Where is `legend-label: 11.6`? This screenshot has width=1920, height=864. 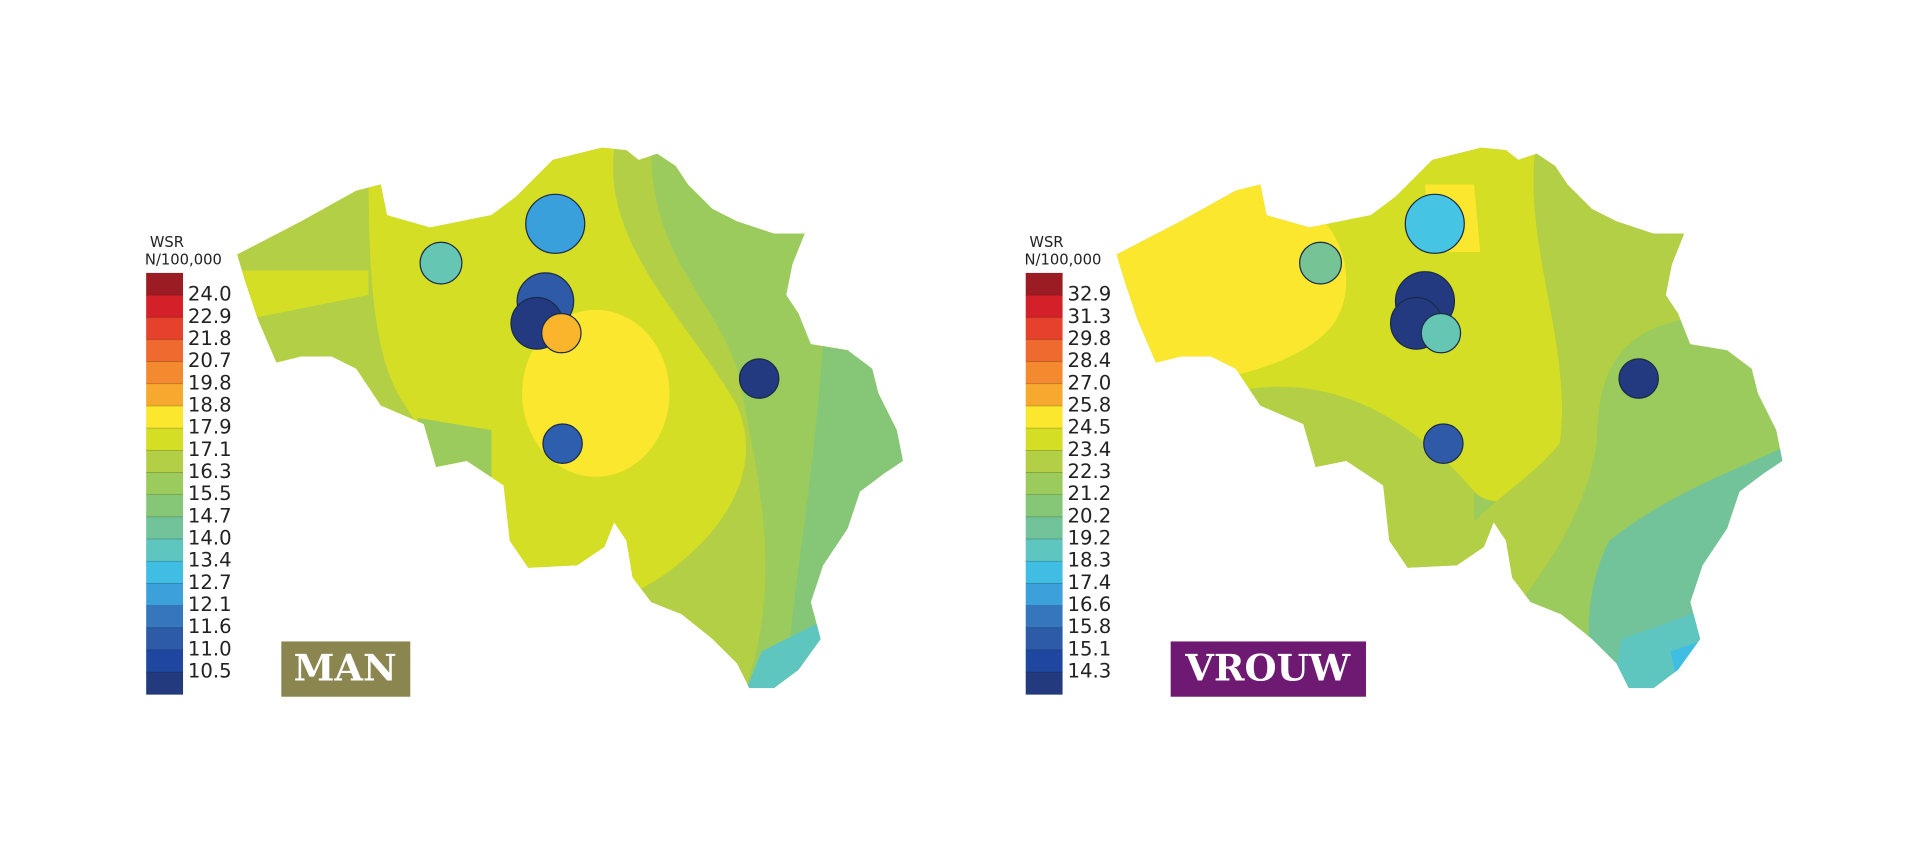 legend-label: 11.6 is located at coordinates (210, 626).